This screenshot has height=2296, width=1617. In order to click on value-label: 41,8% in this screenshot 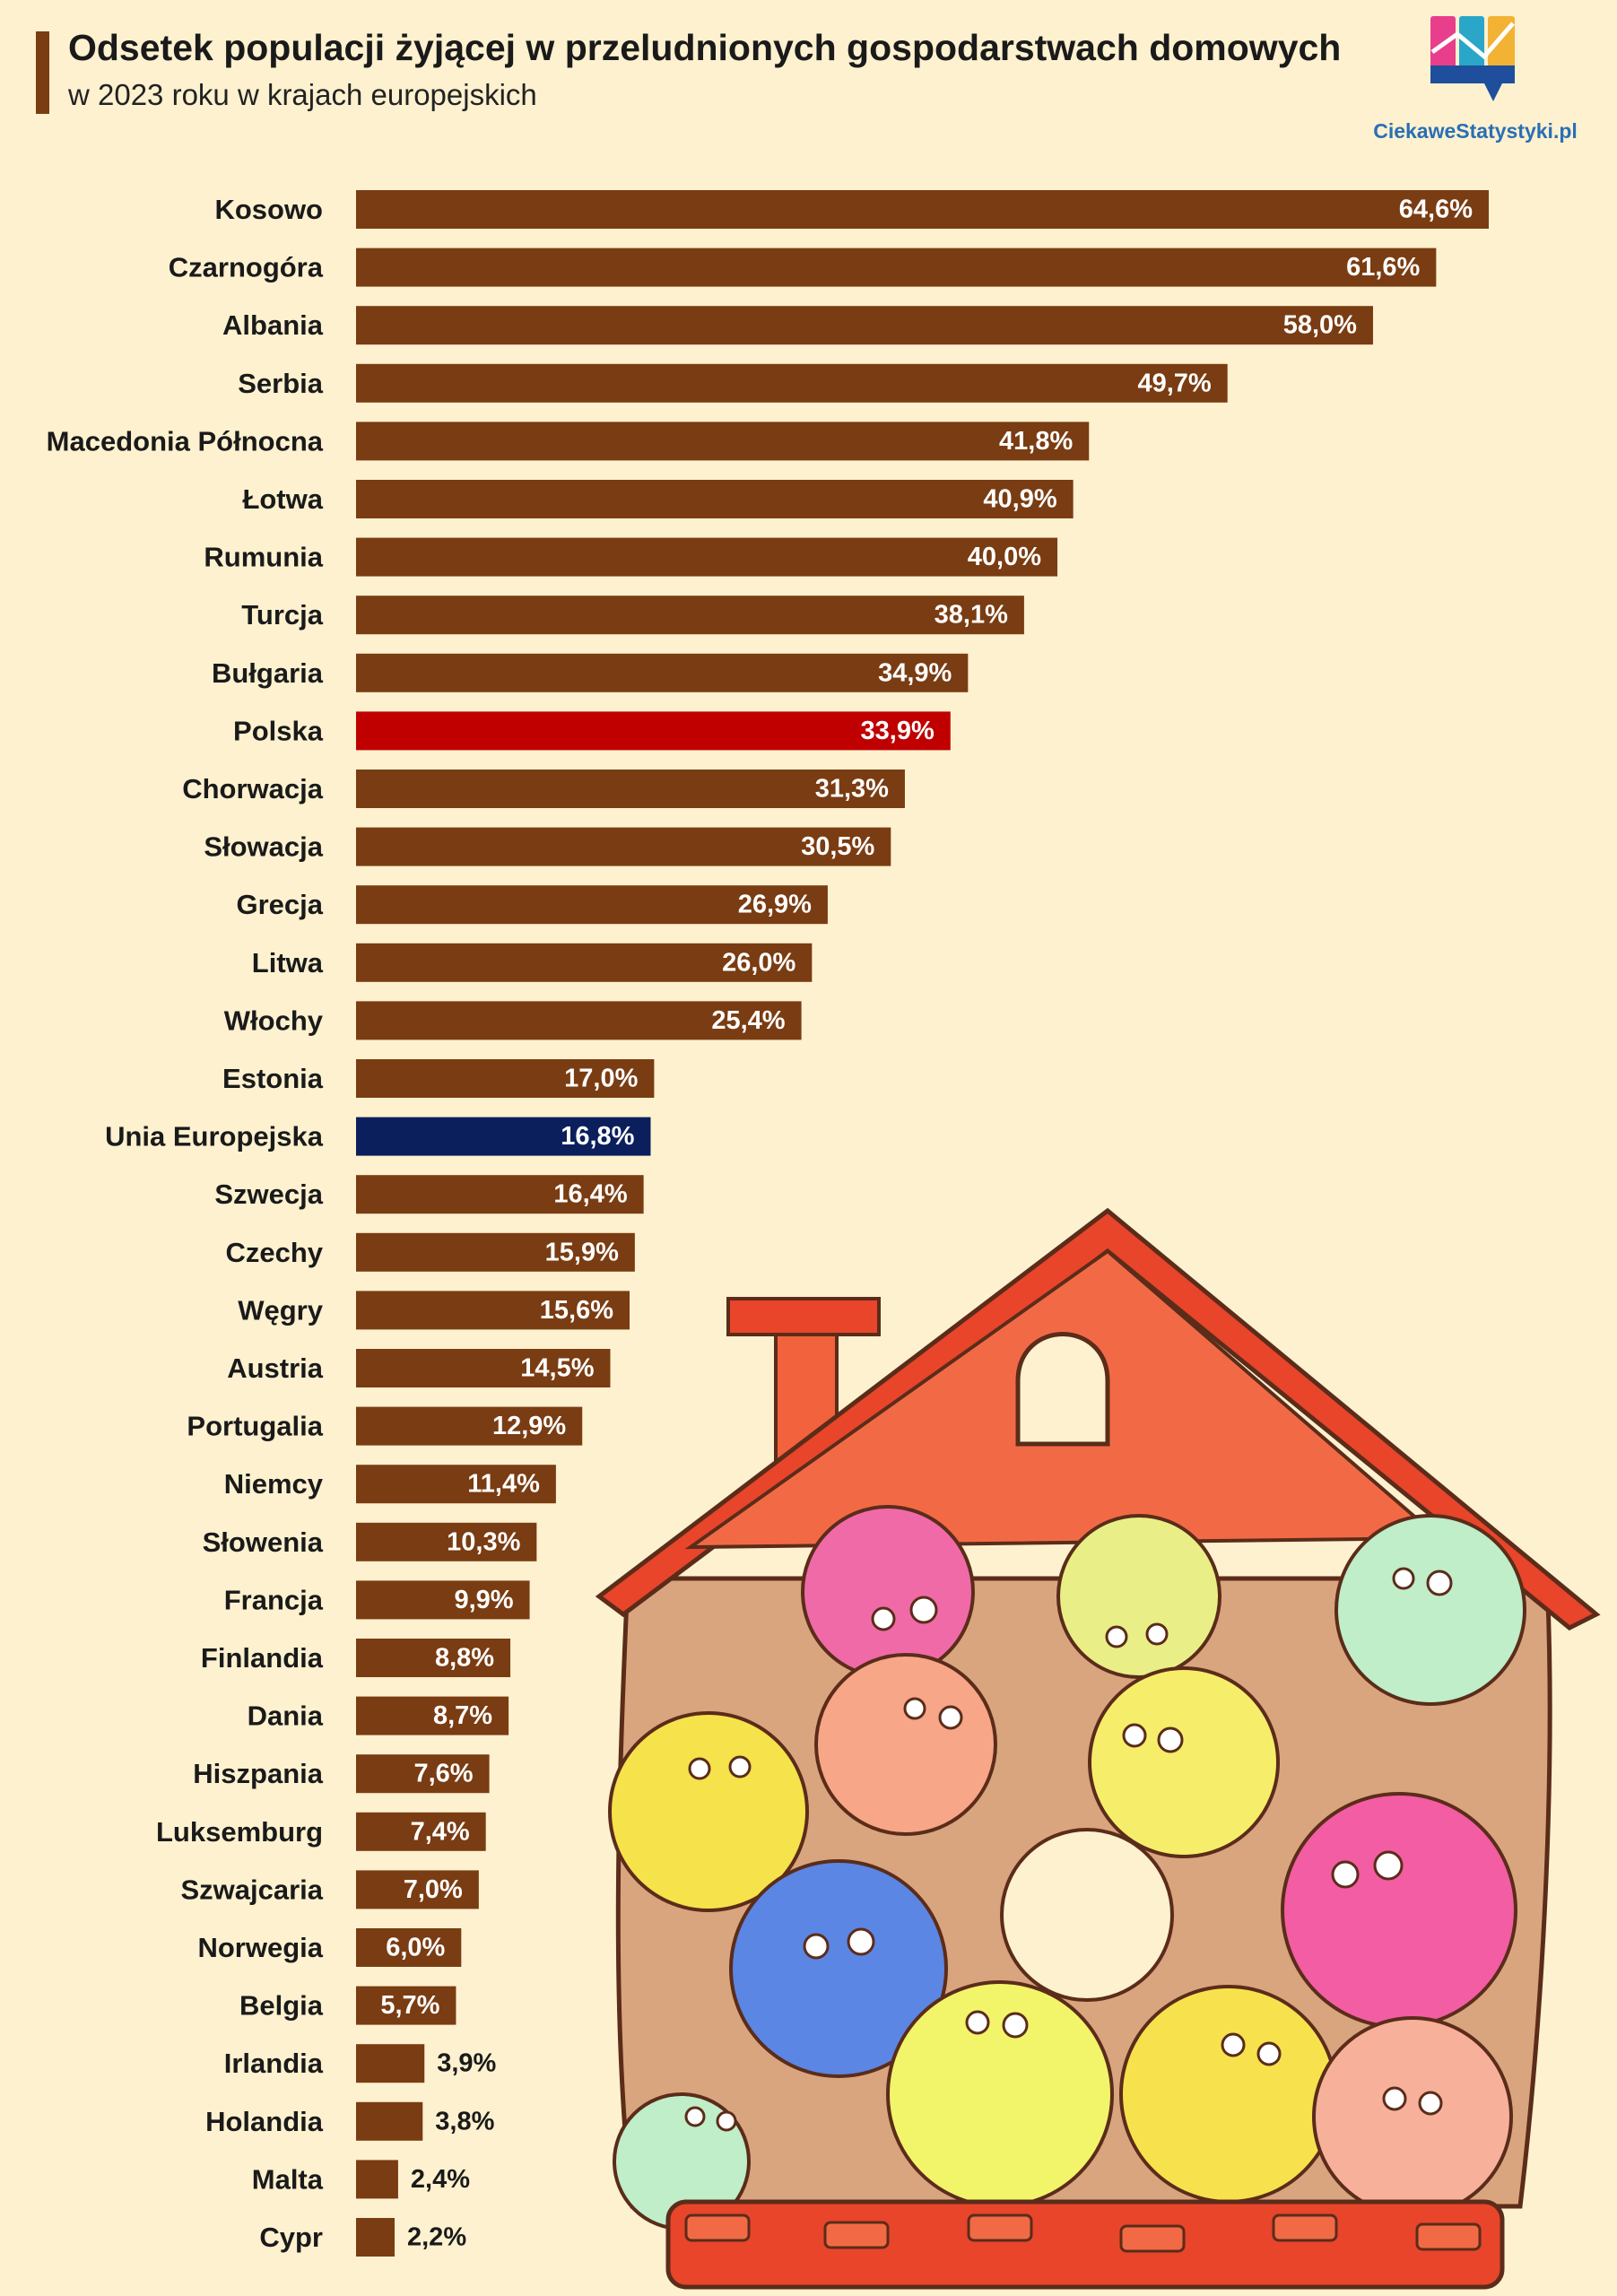, I will do `click(1036, 441)`.